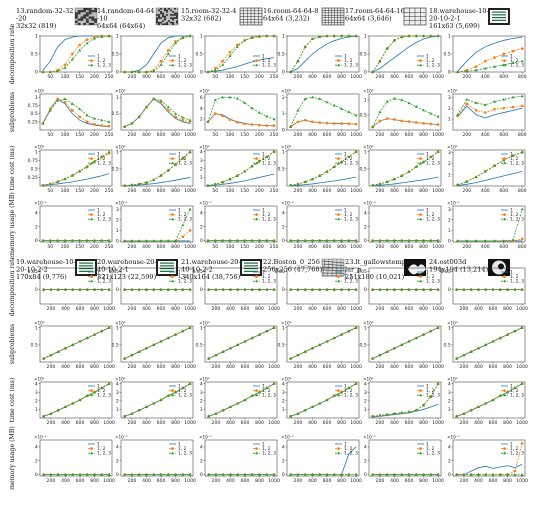 The height and width of the screenshot is (508, 543). Describe the element at coordinates (423, 77) in the screenshot. I see `x-tick-label: 800` at that location.